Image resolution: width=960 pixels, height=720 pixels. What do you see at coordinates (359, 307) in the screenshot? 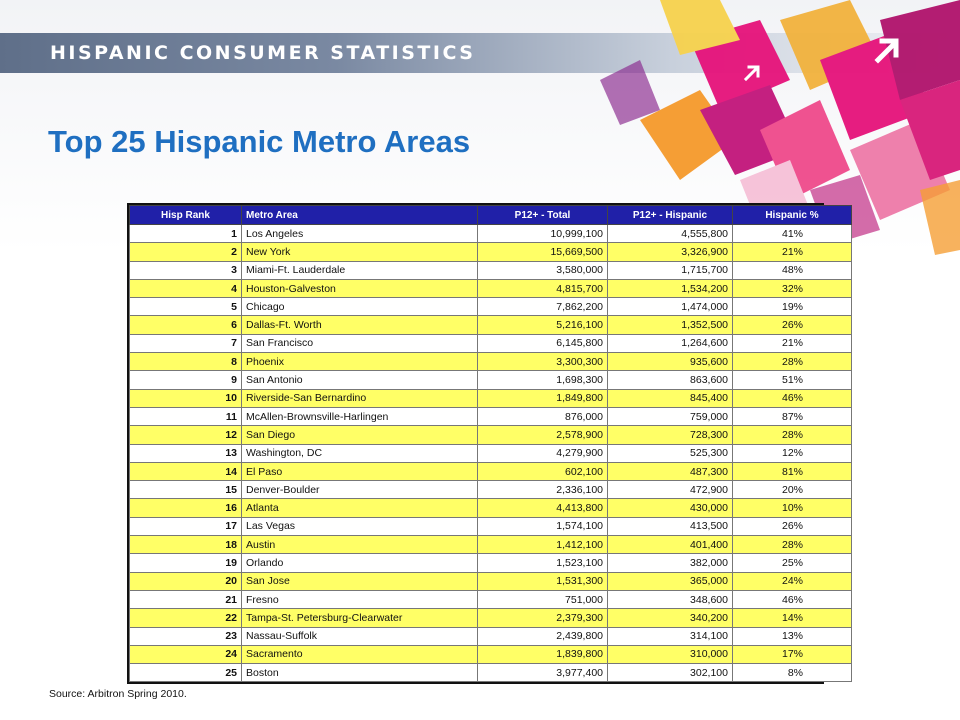
I see `metro-cell: Chicago` at bounding box center [359, 307].